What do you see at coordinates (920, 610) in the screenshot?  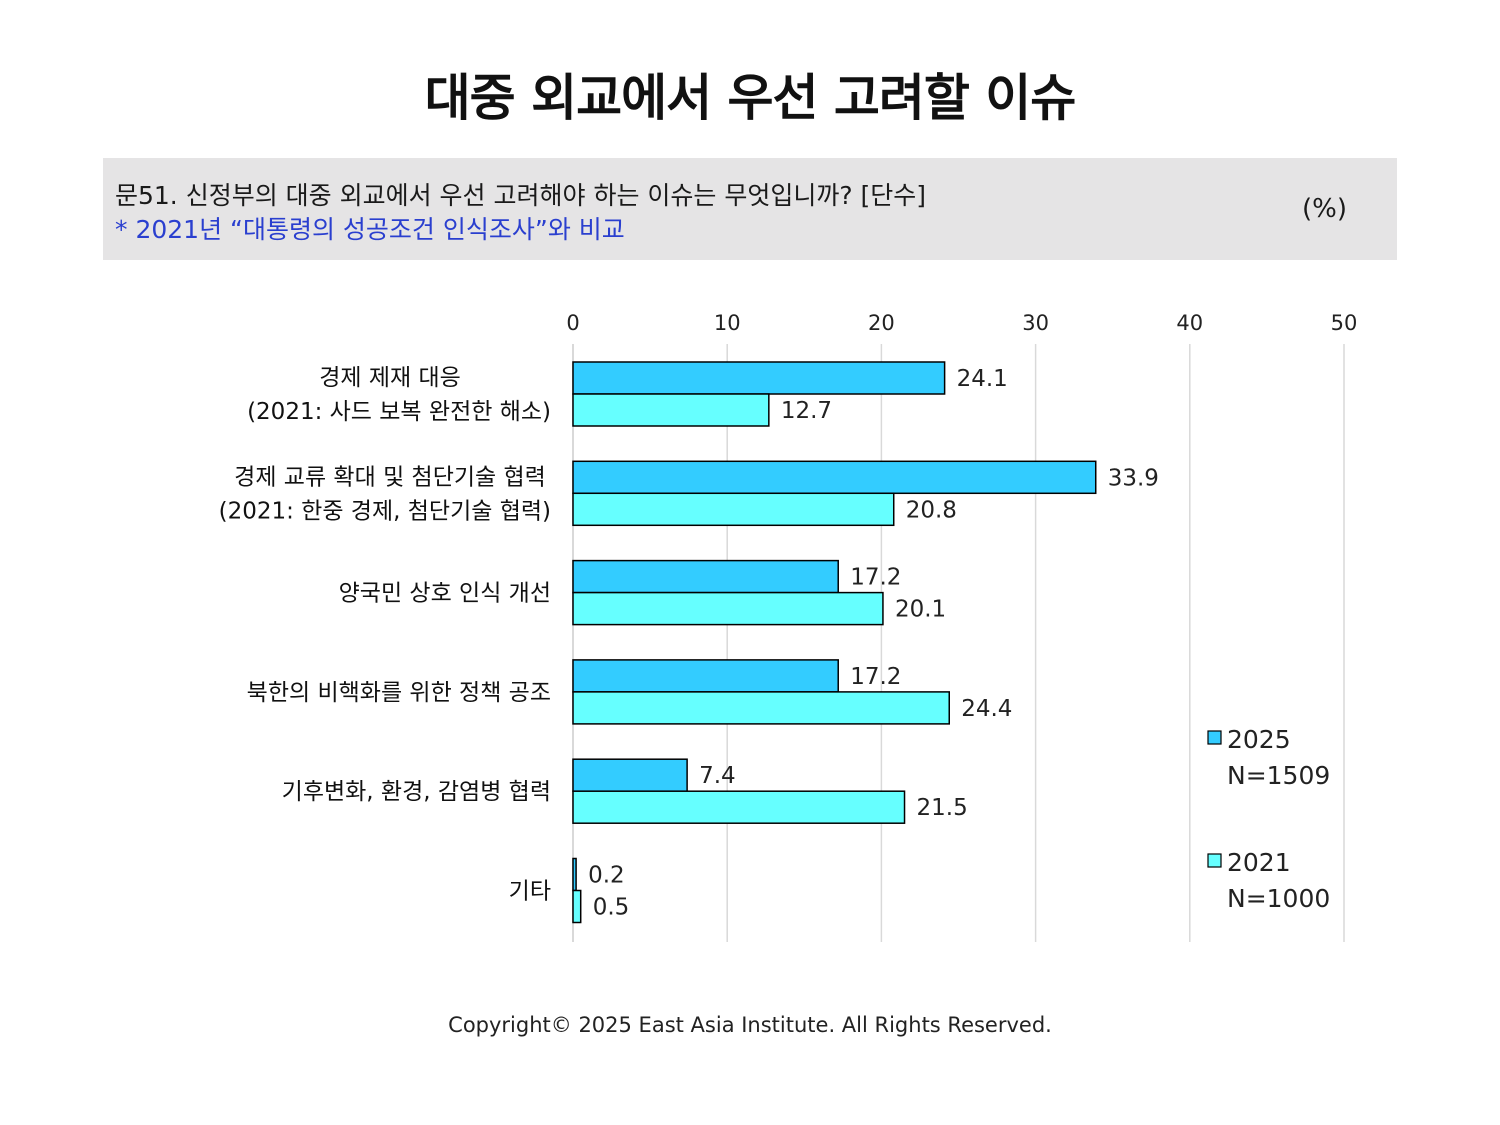 I see `data-label: 20.1` at bounding box center [920, 610].